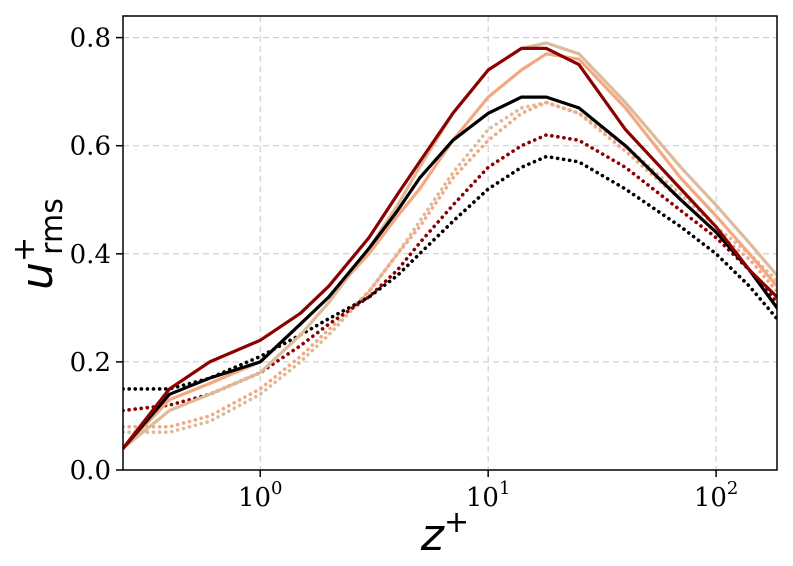 This screenshot has height=566, width=793. I want to click on x-axis-title-main: z, so click(432, 535).